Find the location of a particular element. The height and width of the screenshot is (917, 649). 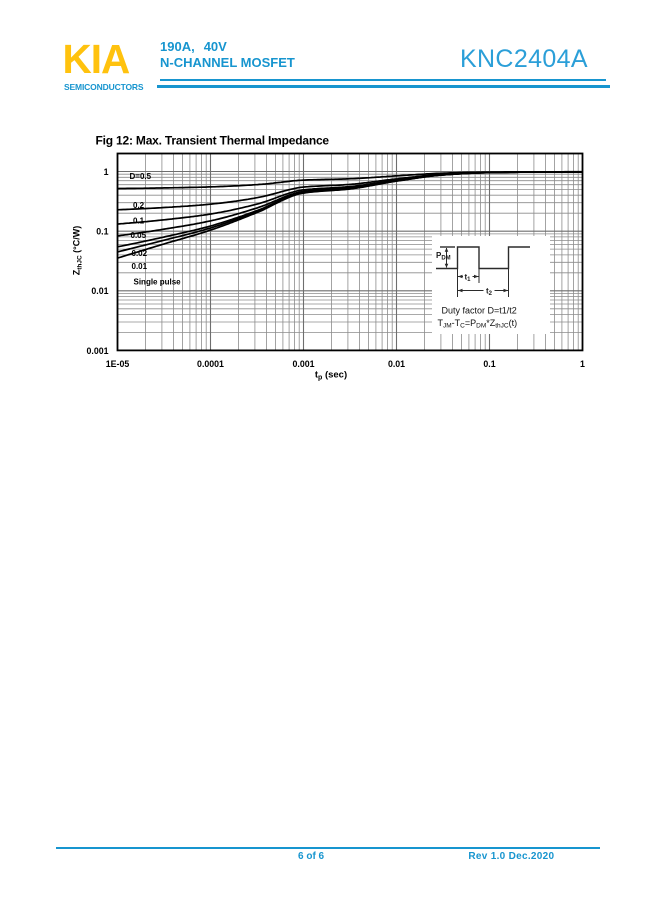

svg-text: tp (sec) is located at coordinates (331, 376).